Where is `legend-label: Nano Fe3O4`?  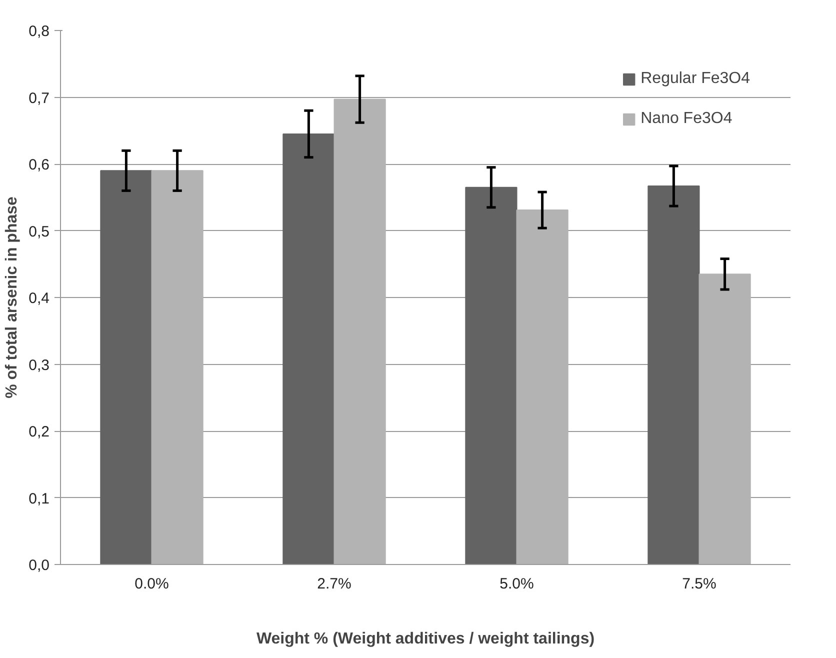 legend-label: Nano Fe3O4 is located at coordinates (686, 119).